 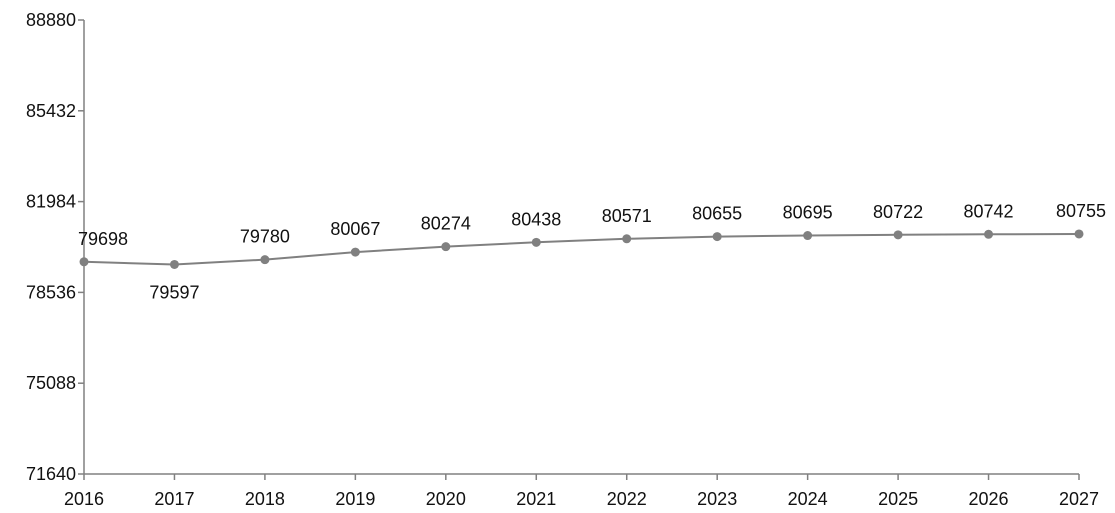 I want to click on y-tick-label: 85432, so click(x=51, y=111).